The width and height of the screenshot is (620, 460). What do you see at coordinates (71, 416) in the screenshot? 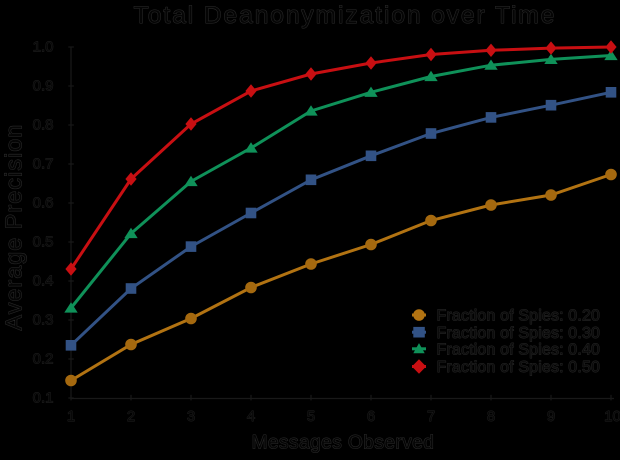
I see `svg-text: 1` at bounding box center [71, 416].